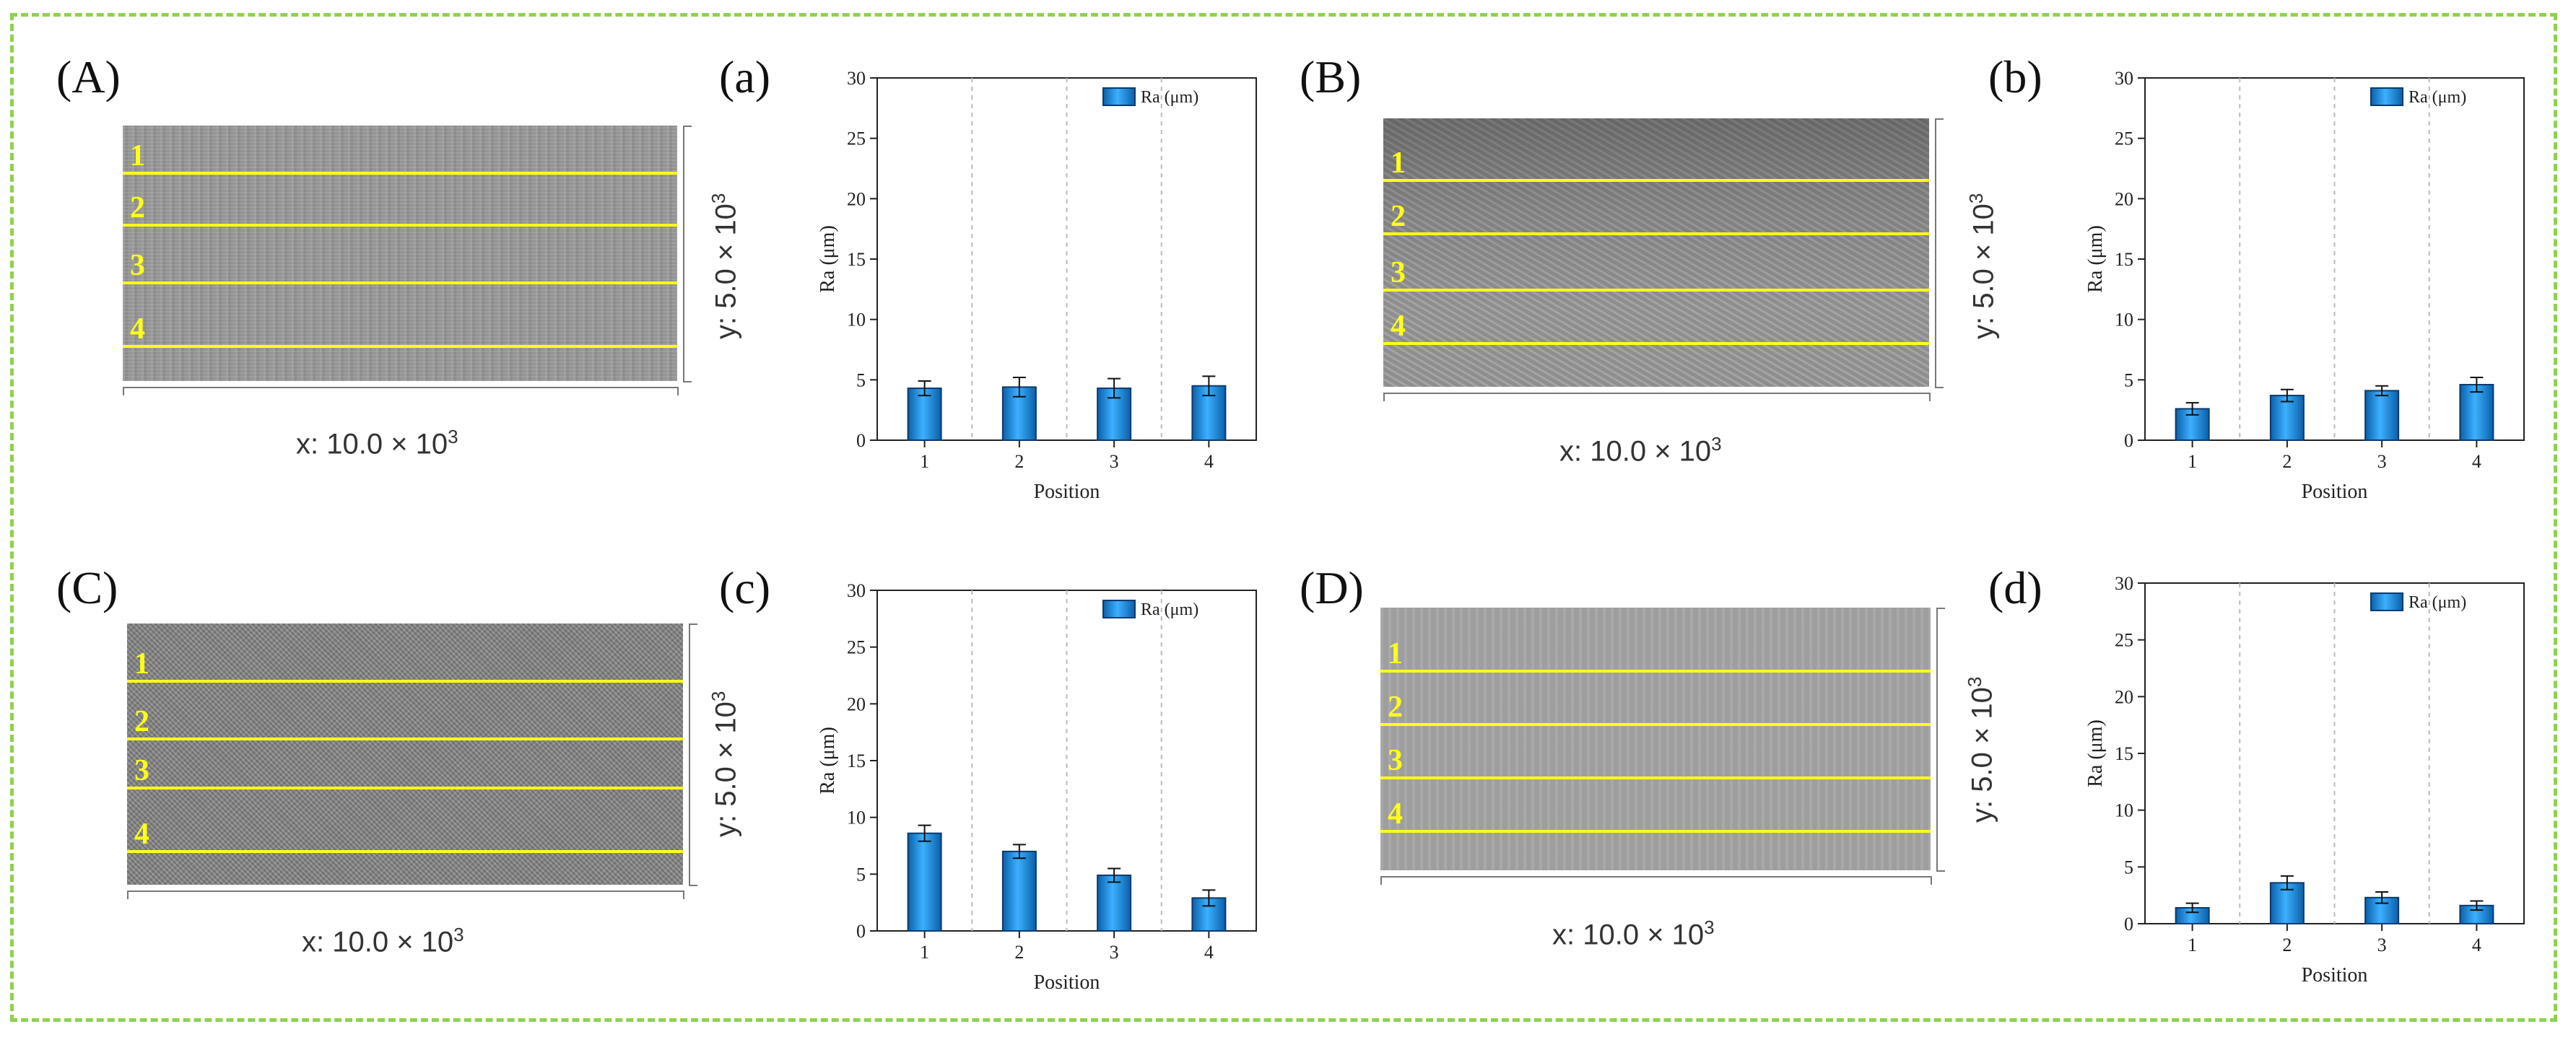 The image size is (2576, 1037). I want to click on scan-line-label: 2, so click(137, 207).